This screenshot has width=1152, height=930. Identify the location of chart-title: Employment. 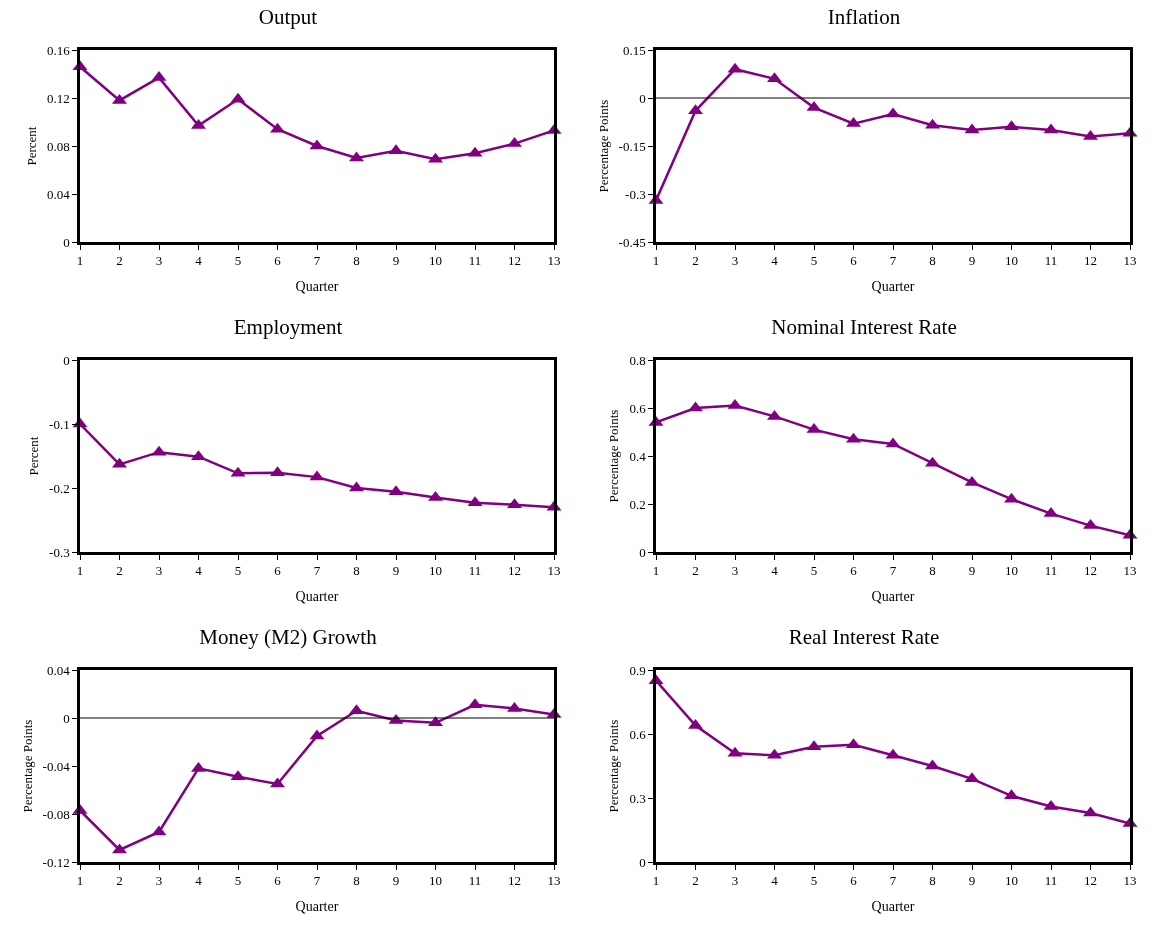
(288, 327).